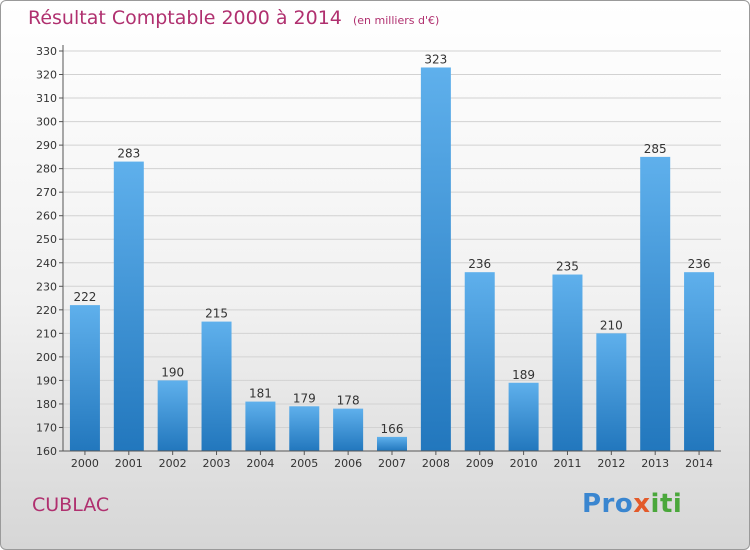  Describe the element at coordinates (46, 451) in the screenshot. I see `y-tick-label: 160` at that location.